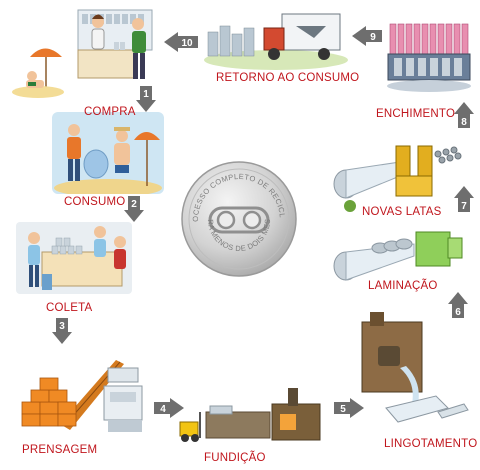 The width and height of the screenshot is (480, 470). What do you see at coordinates (235, 458) in the screenshot?
I see `step-5-label: FUNDIÇÃO` at bounding box center [235, 458].